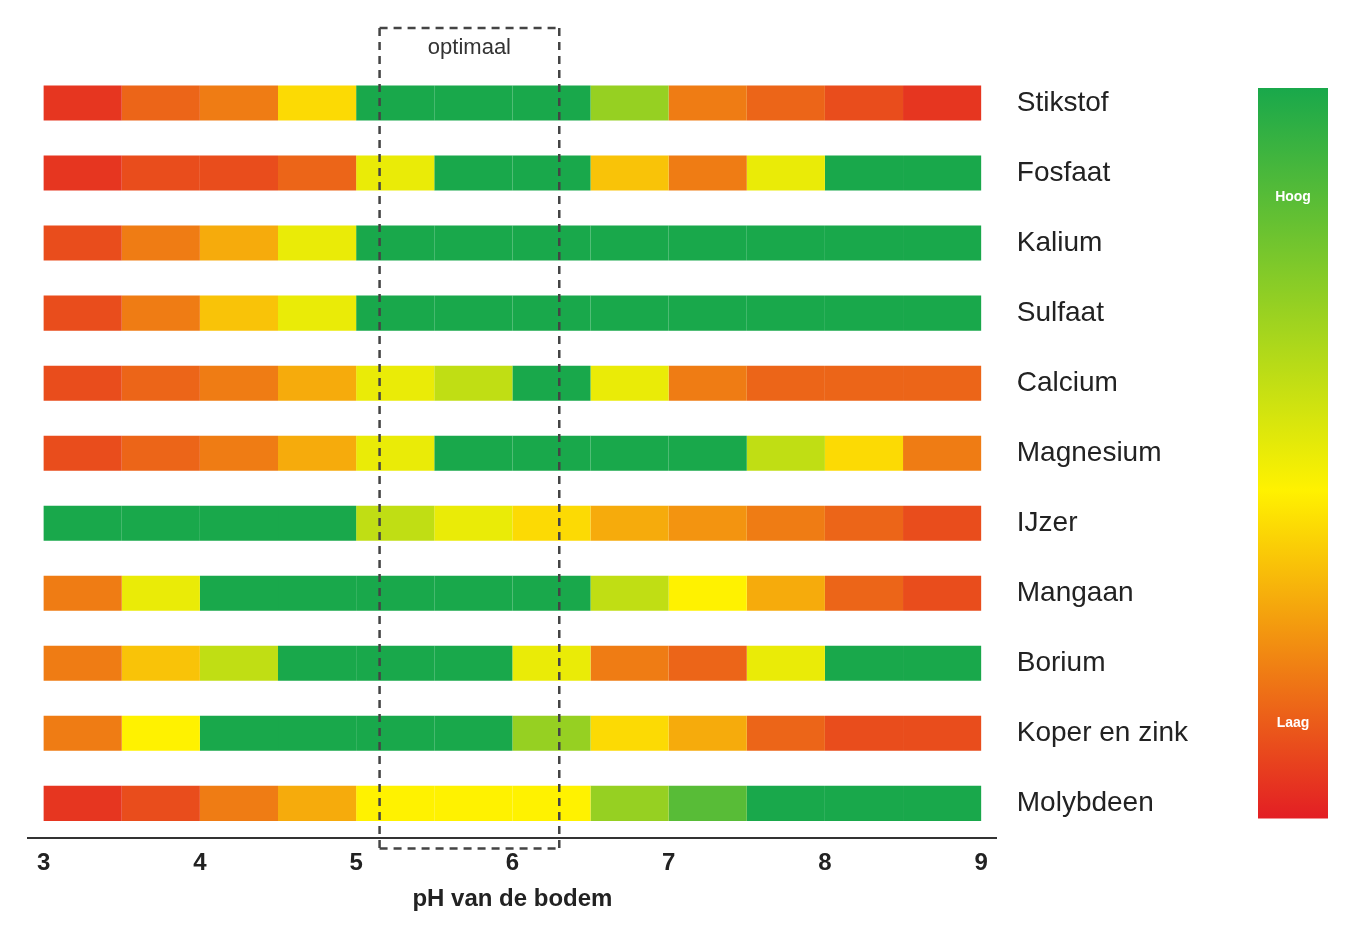 The width and height of the screenshot is (1371, 945). Describe the element at coordinates (825, 862) in the screenshot. I see `x-tick-label: 8` at that location.